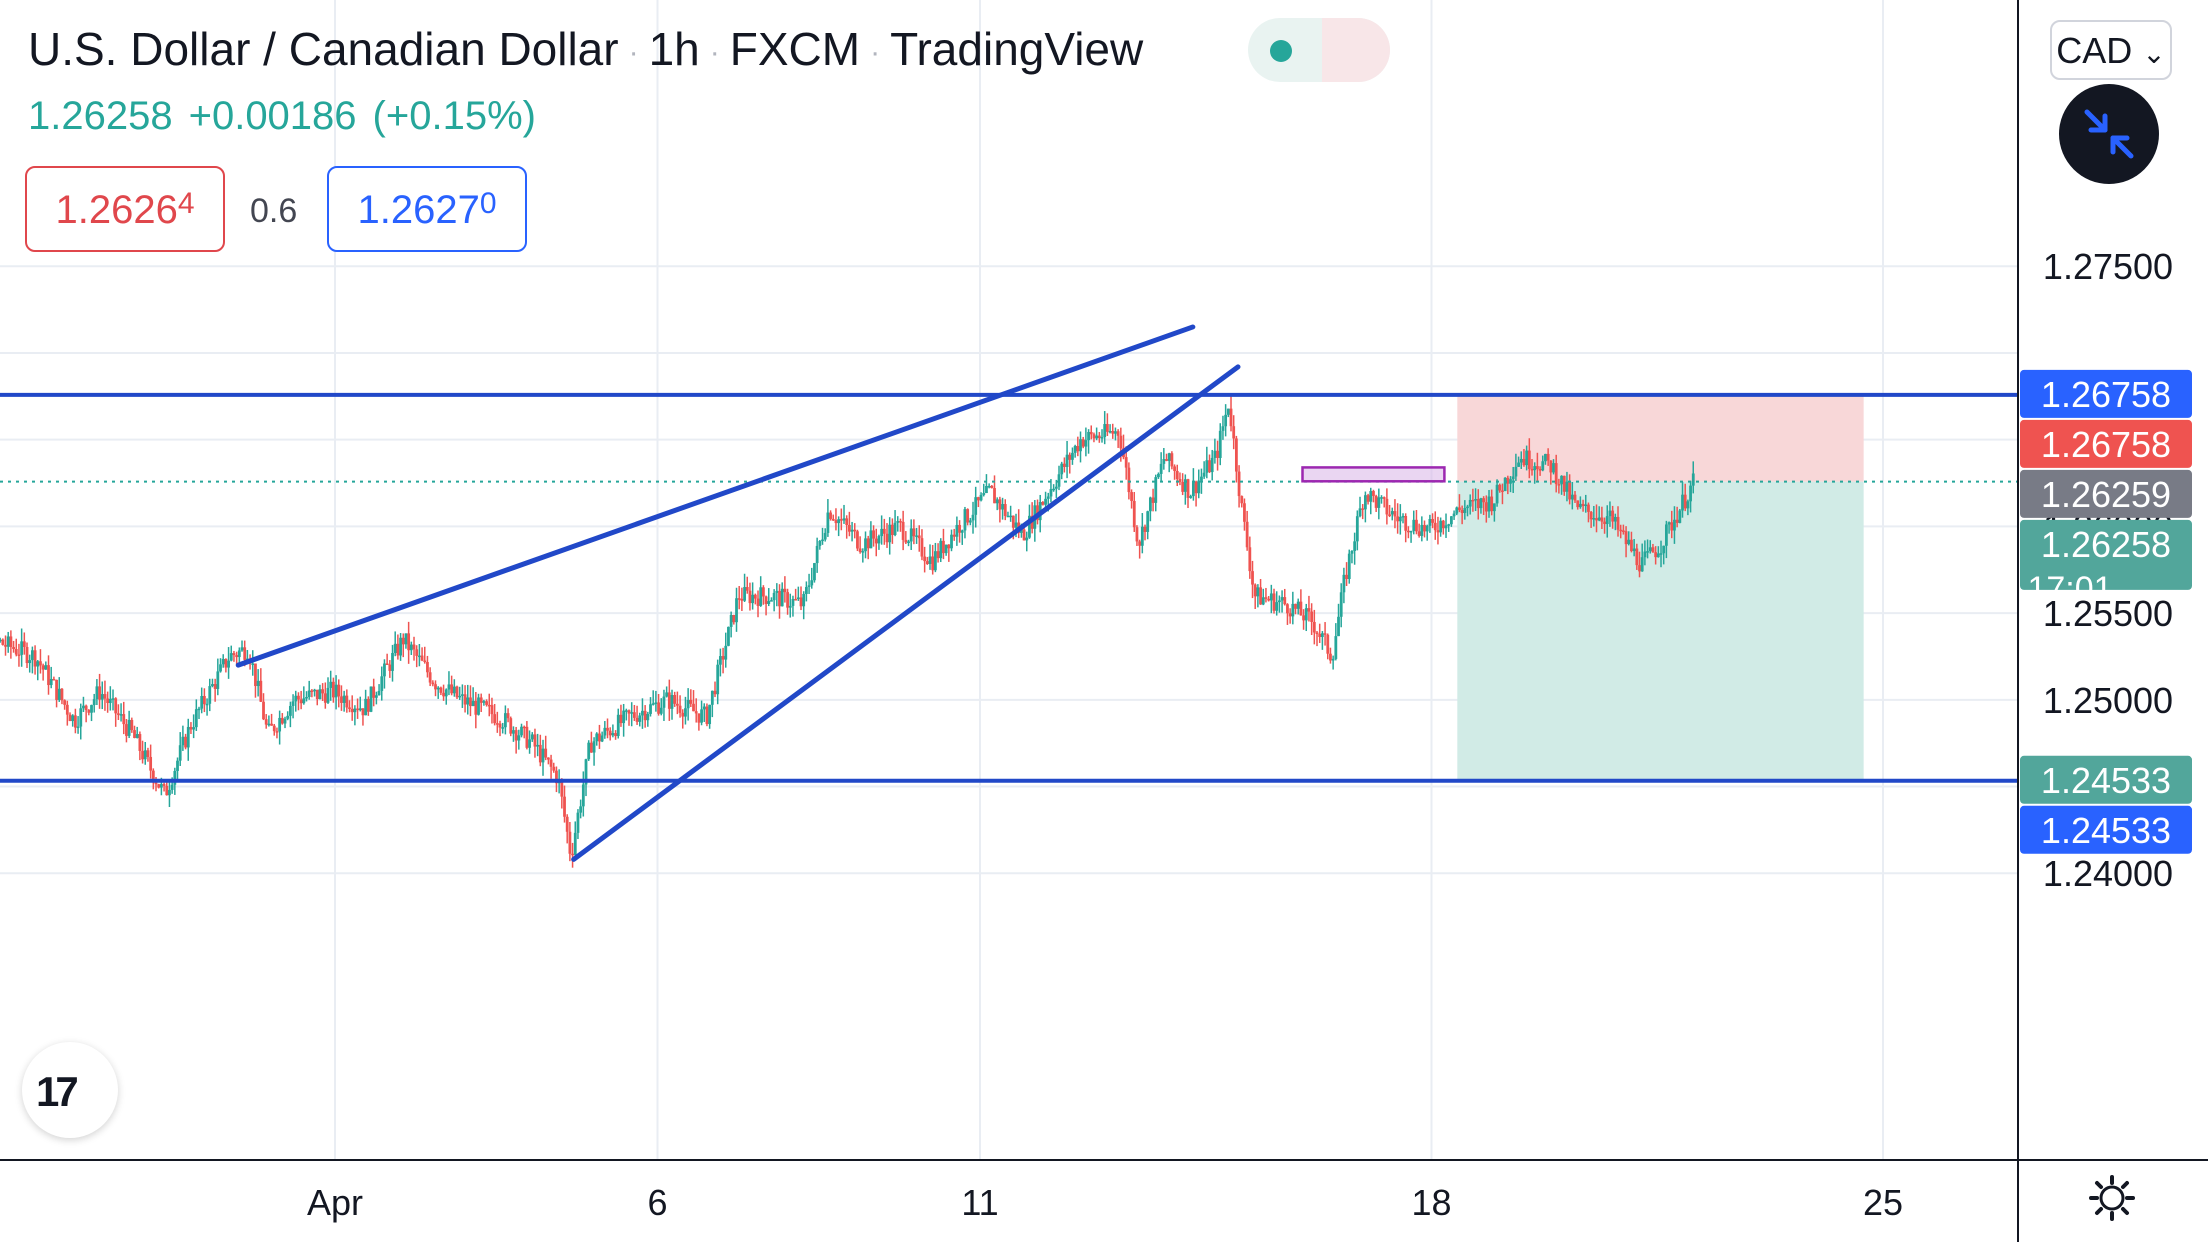  What do you see at coordinates (2112, 1198) in the screenshot?
I see `settings-gear-icon` at bounding box center [2112, 1198].